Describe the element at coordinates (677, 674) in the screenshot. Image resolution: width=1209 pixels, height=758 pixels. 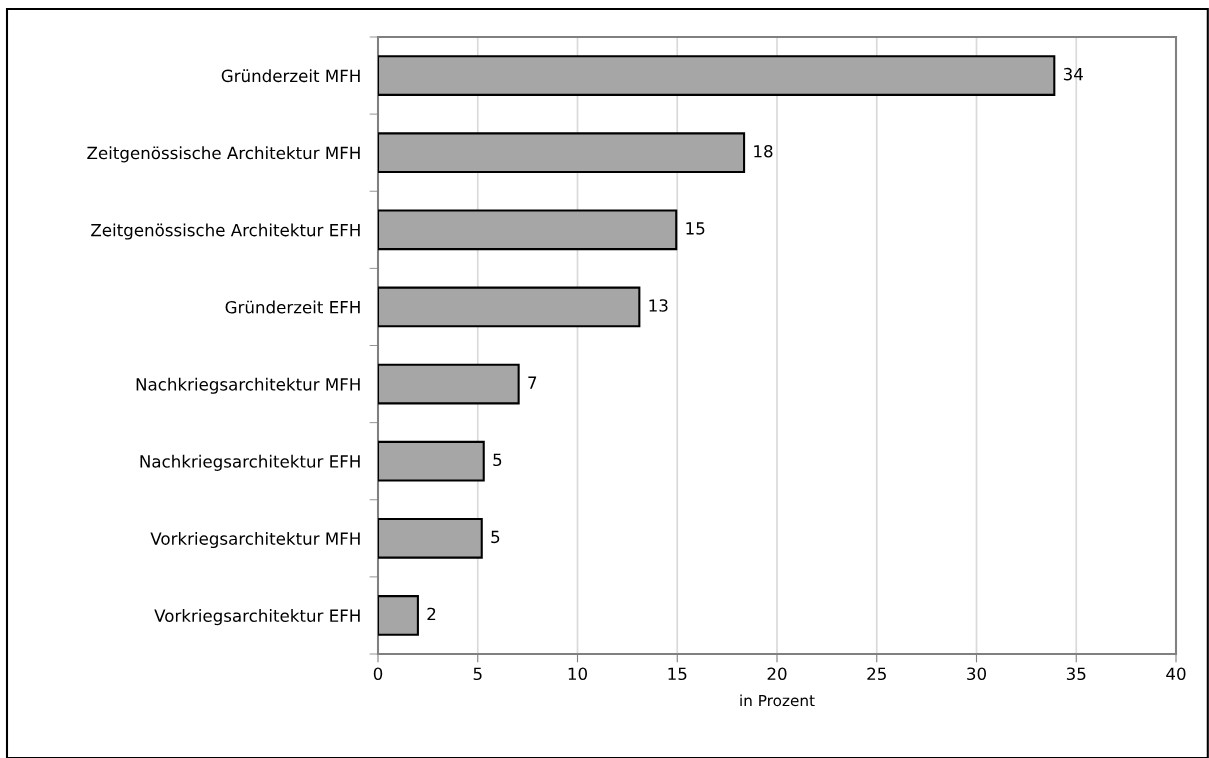
I see `x-tick-label: 15` at that location.